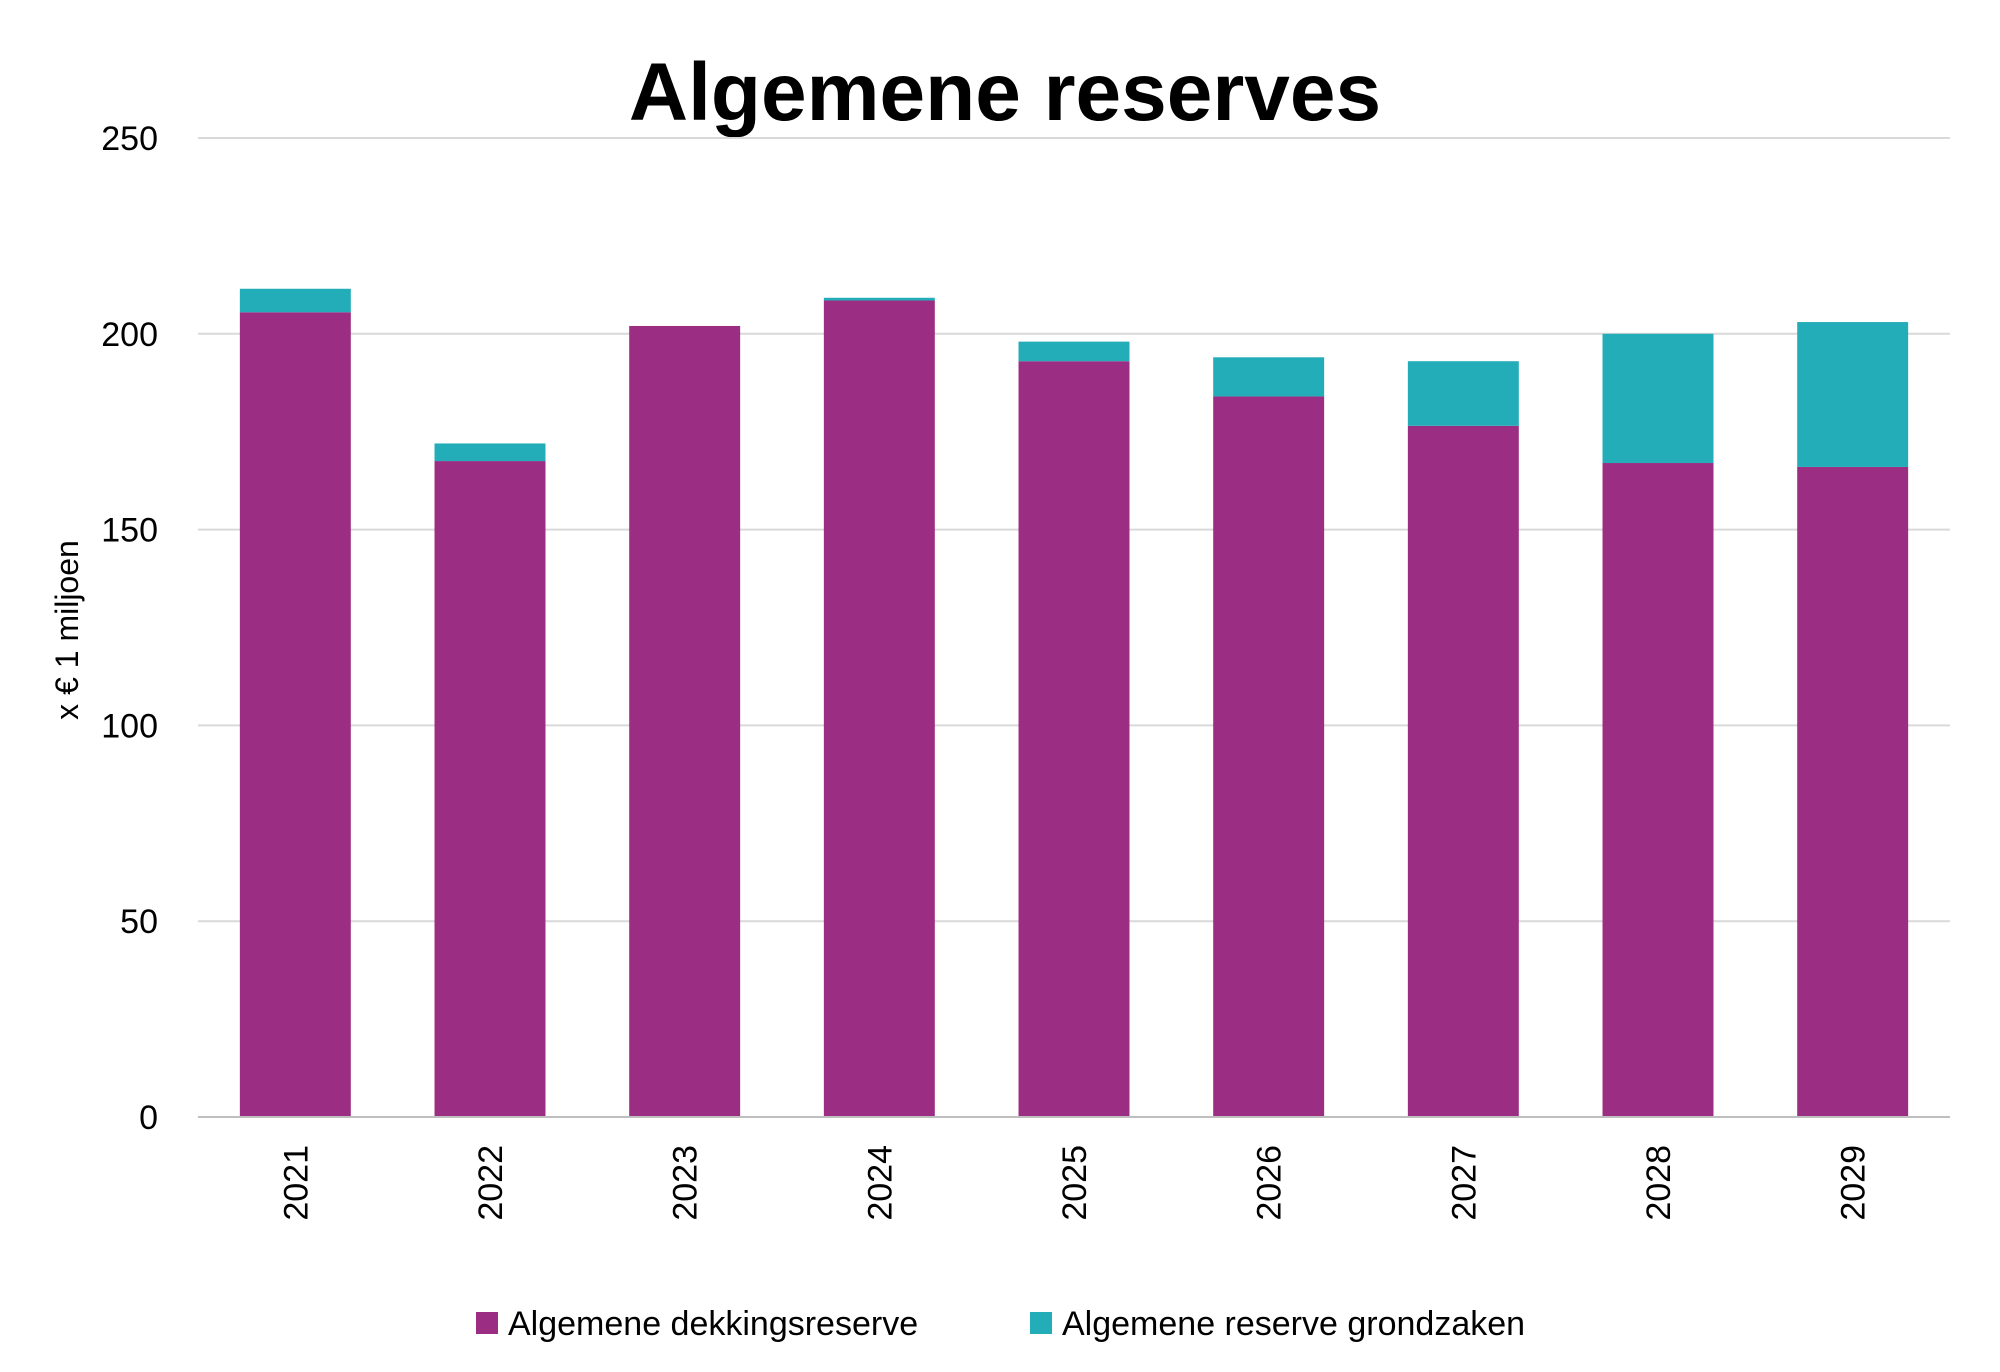  Describe the element at coordinates (490, 789) in the screenshot. I see `bar-dekkingsreserve-2022` at that location.